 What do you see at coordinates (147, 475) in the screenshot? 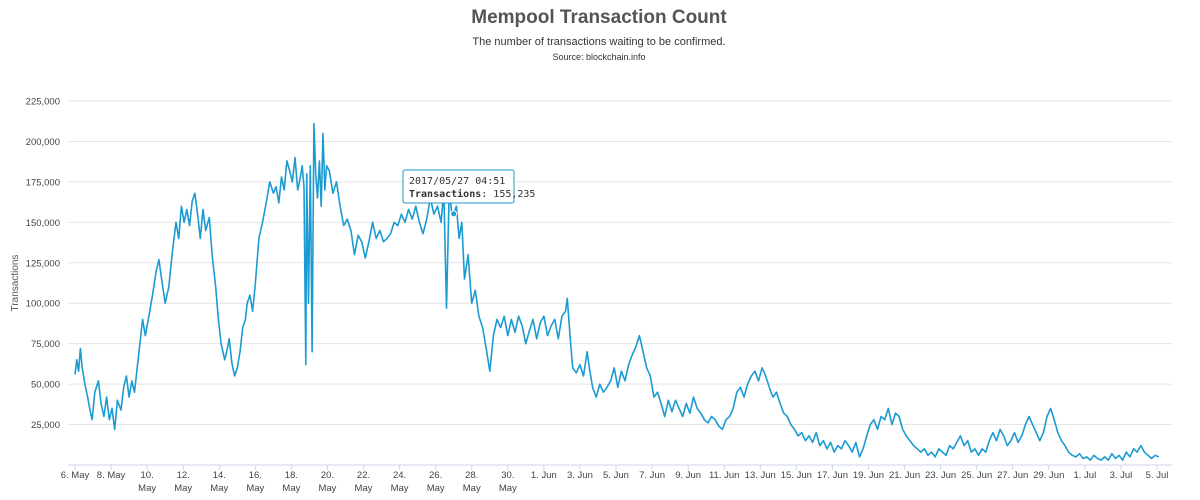
I see `x-tick-label: 10.` at bounding box center [147, 475].